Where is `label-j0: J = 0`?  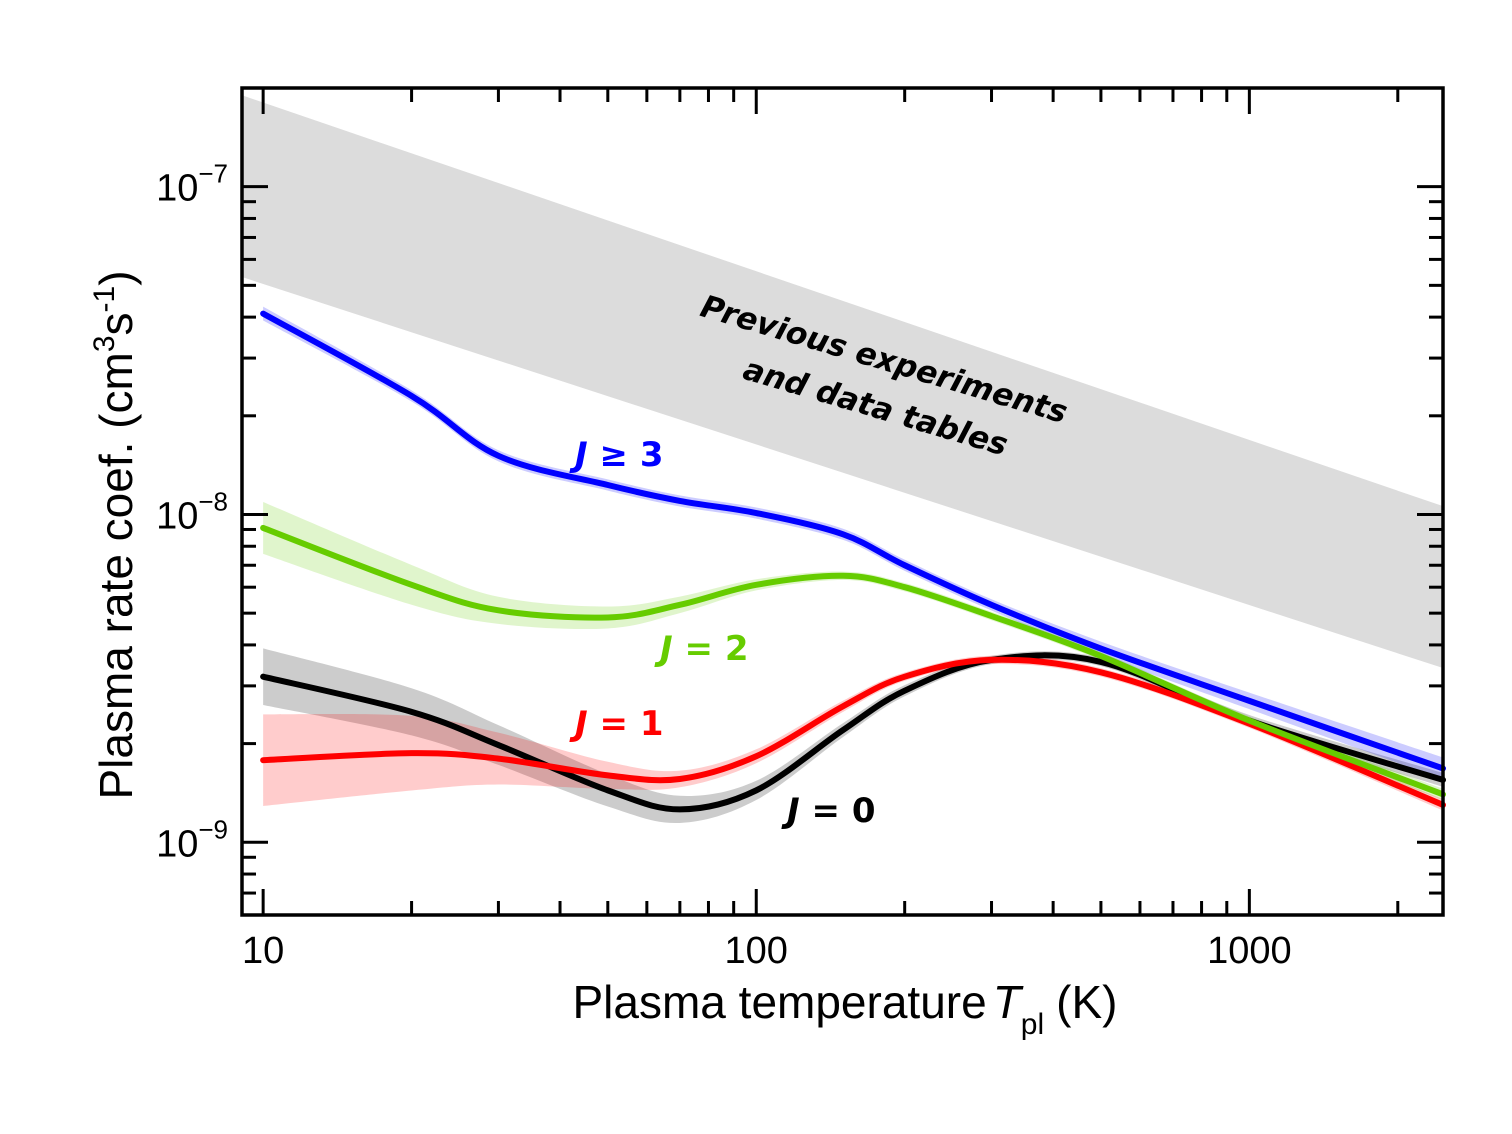 label-j0: J = 0 is located at coordinates (828, 811).